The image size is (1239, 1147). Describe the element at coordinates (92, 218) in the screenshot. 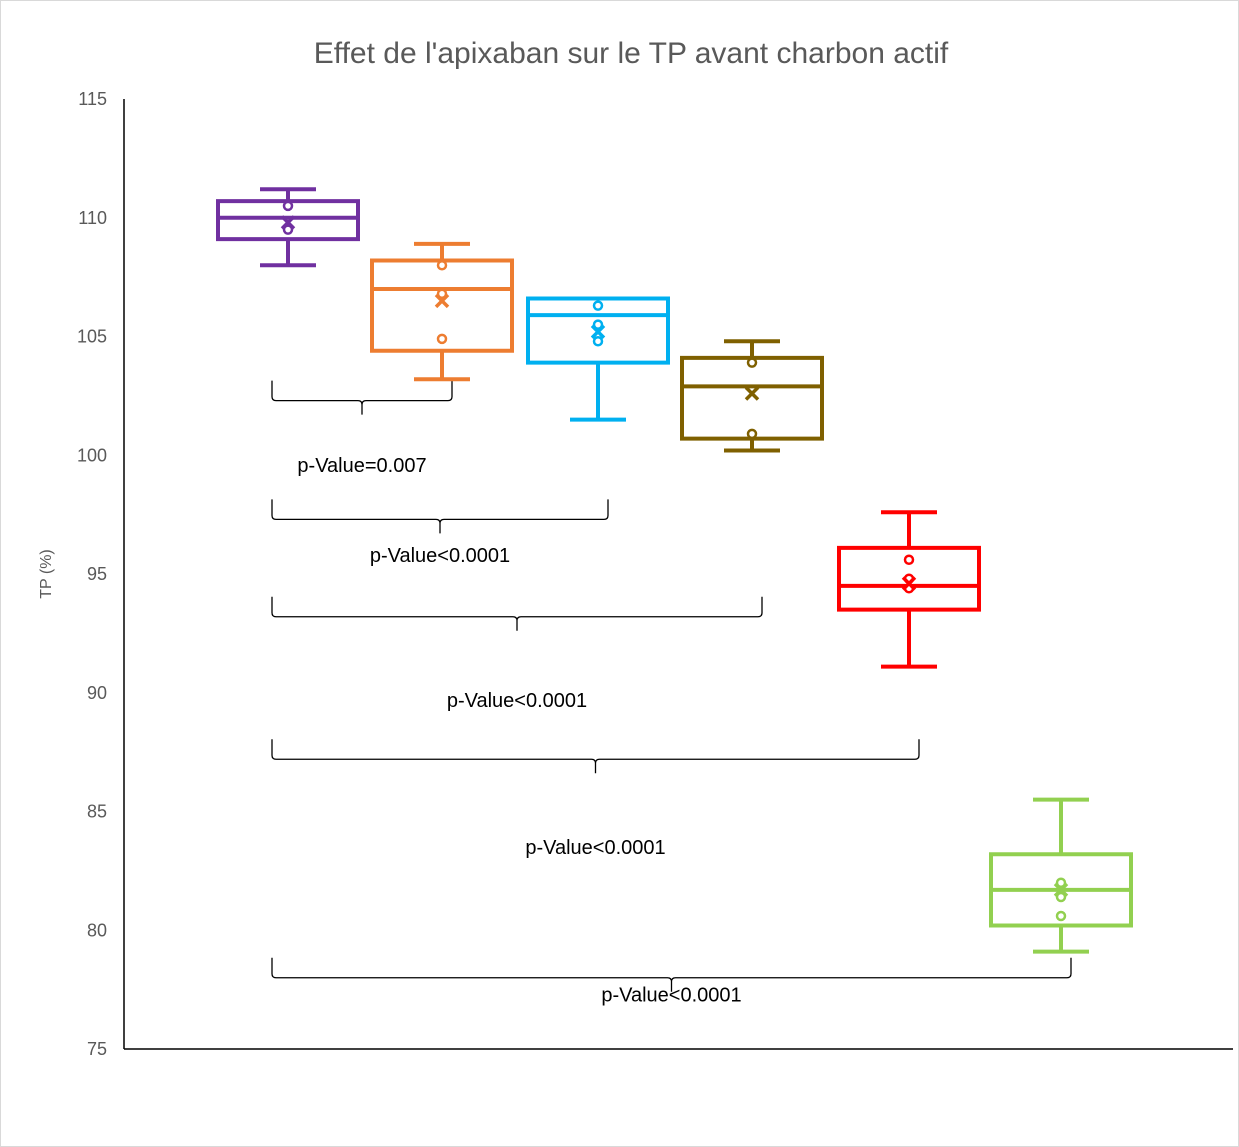

I see `y-tick-label: 110` at that location.